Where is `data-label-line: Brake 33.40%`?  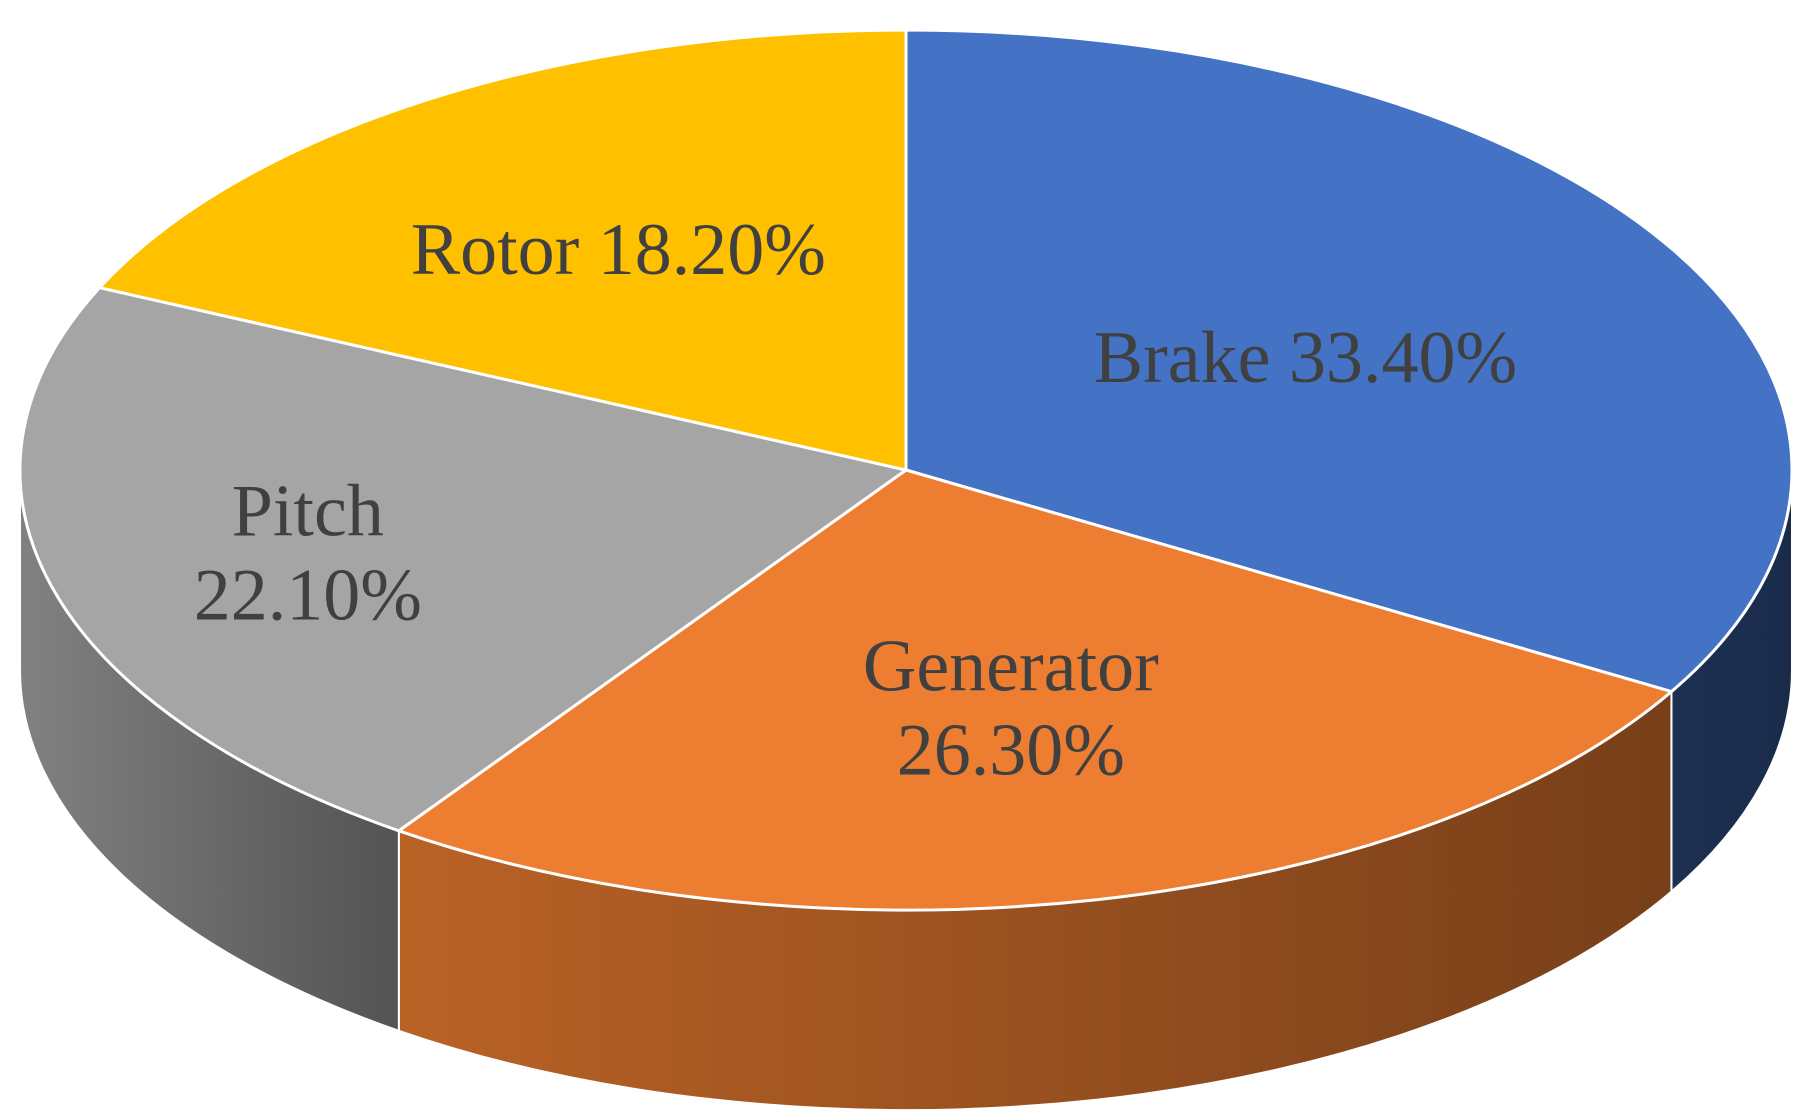 data-label-line: Brake 33.40% is located at coordinates (1305, 358).